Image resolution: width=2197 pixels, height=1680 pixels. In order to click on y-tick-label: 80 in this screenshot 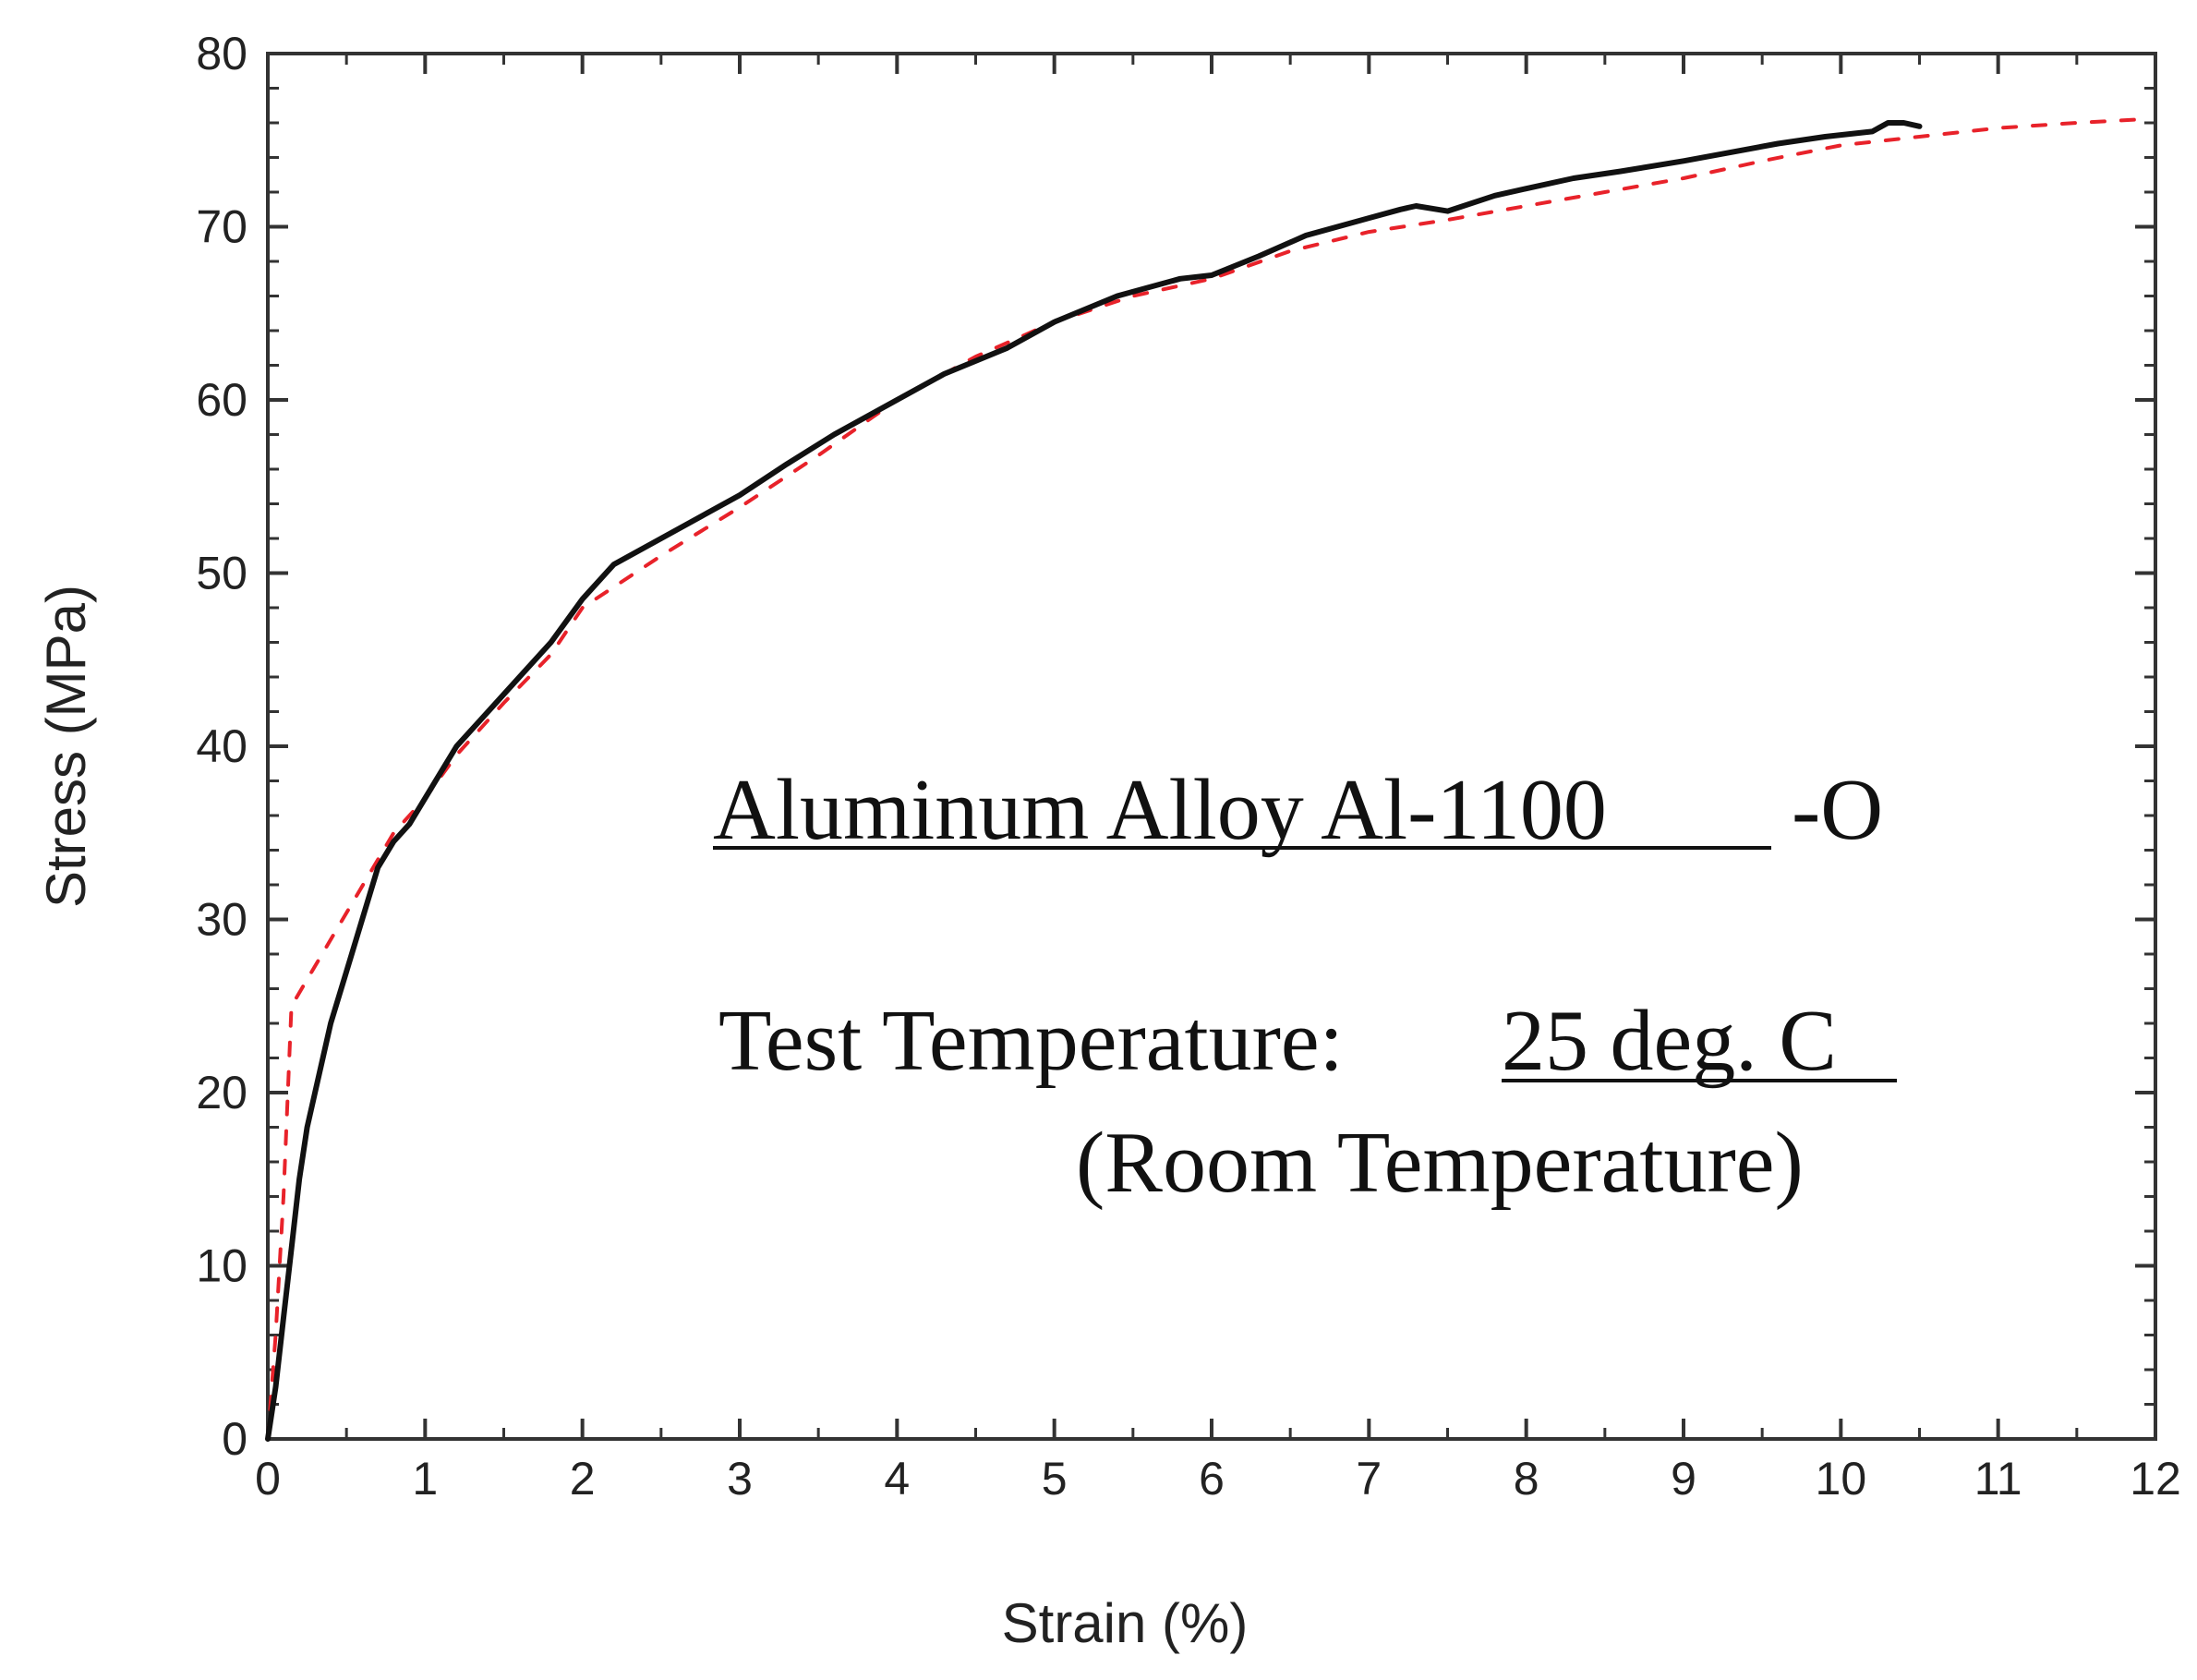, I will do `click(221, 53)`.